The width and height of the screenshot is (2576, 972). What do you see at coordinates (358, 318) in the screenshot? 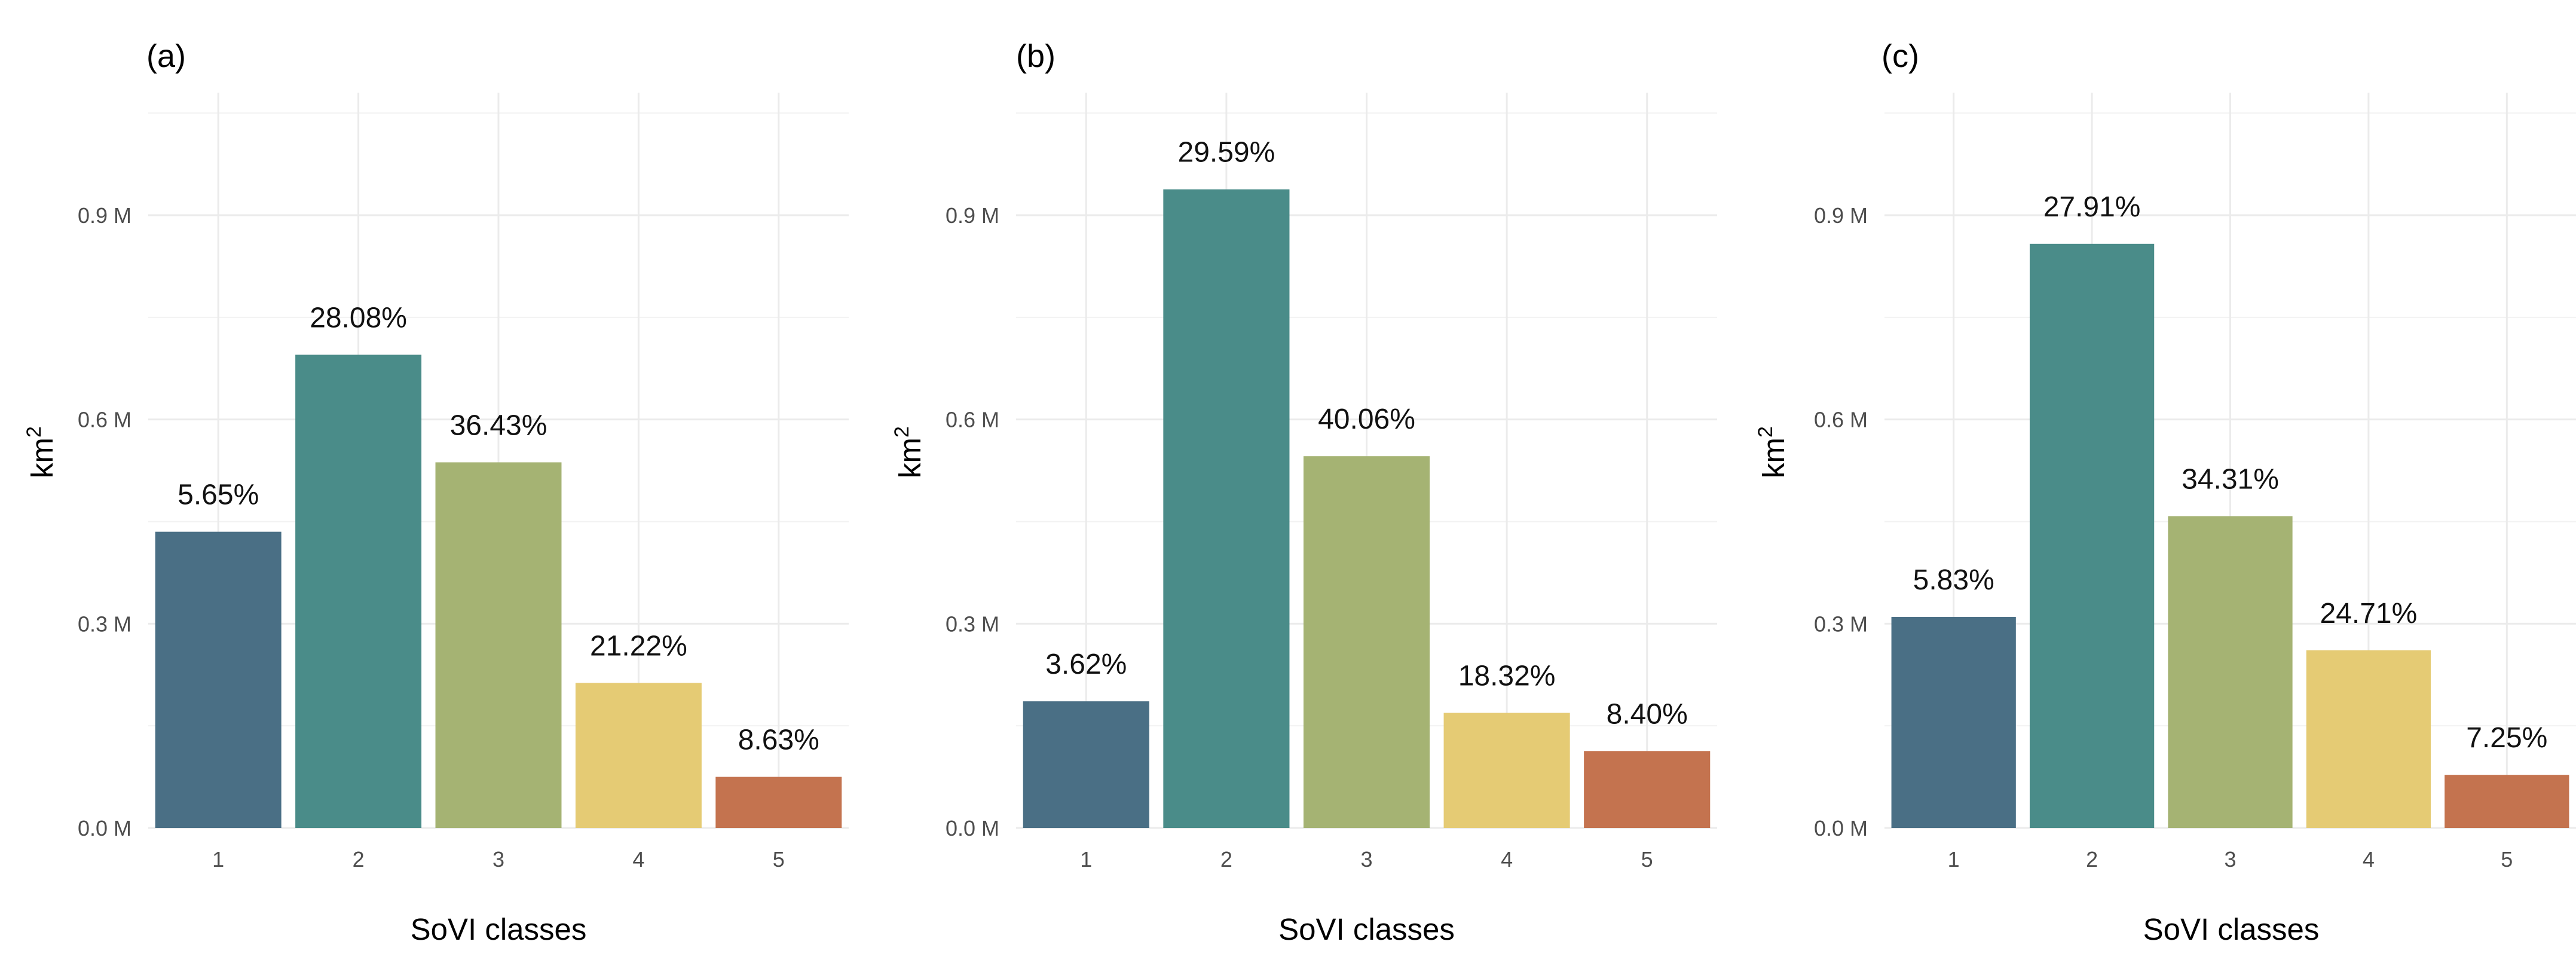
I see `bar-data-label: 28.08%` at bounding box center [358, 318].